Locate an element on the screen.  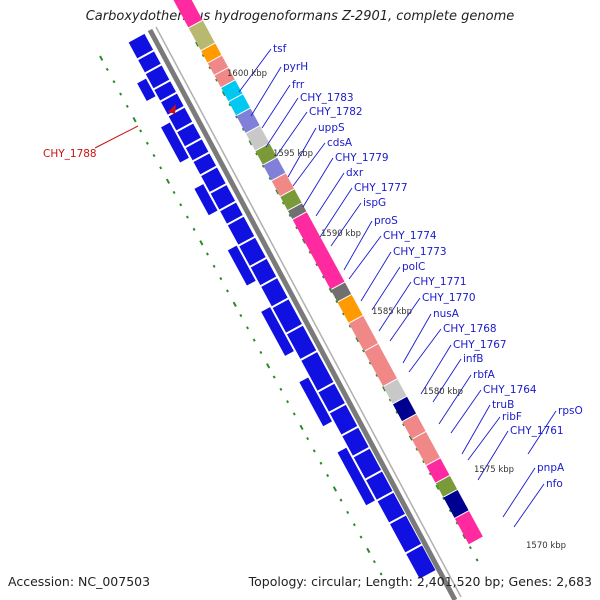
kbp-label: 1575 kbp is located at coordinates (494, 470).